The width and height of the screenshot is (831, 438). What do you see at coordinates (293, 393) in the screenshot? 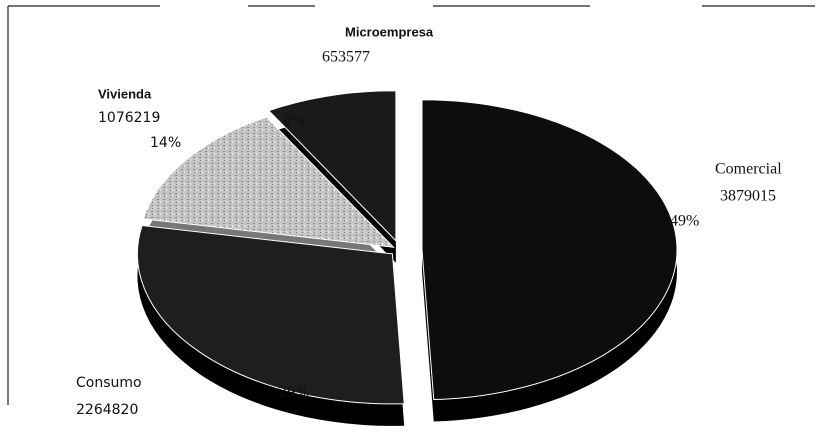
I see `percent-label: 29%` at bounding box center [293, 393].